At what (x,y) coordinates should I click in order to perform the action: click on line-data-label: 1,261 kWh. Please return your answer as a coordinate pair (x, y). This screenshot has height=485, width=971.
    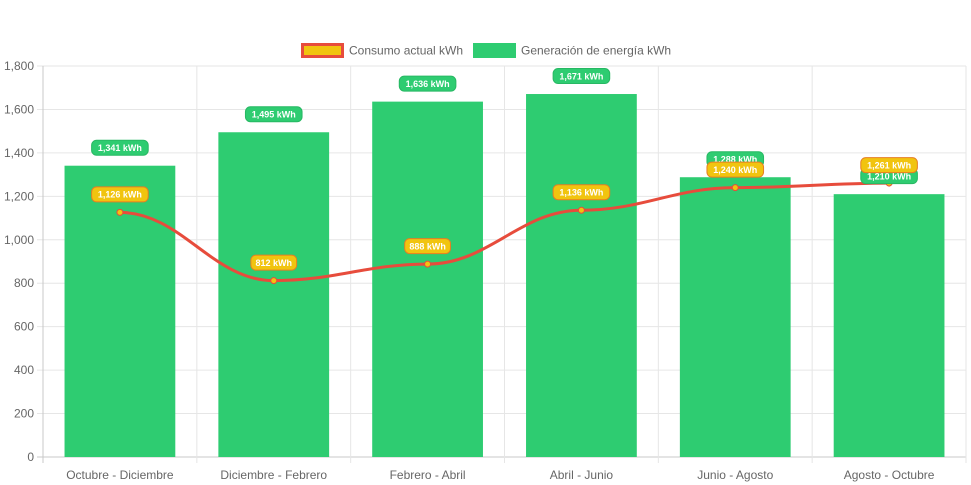
    Looking at the image, I should click on (889, 165).